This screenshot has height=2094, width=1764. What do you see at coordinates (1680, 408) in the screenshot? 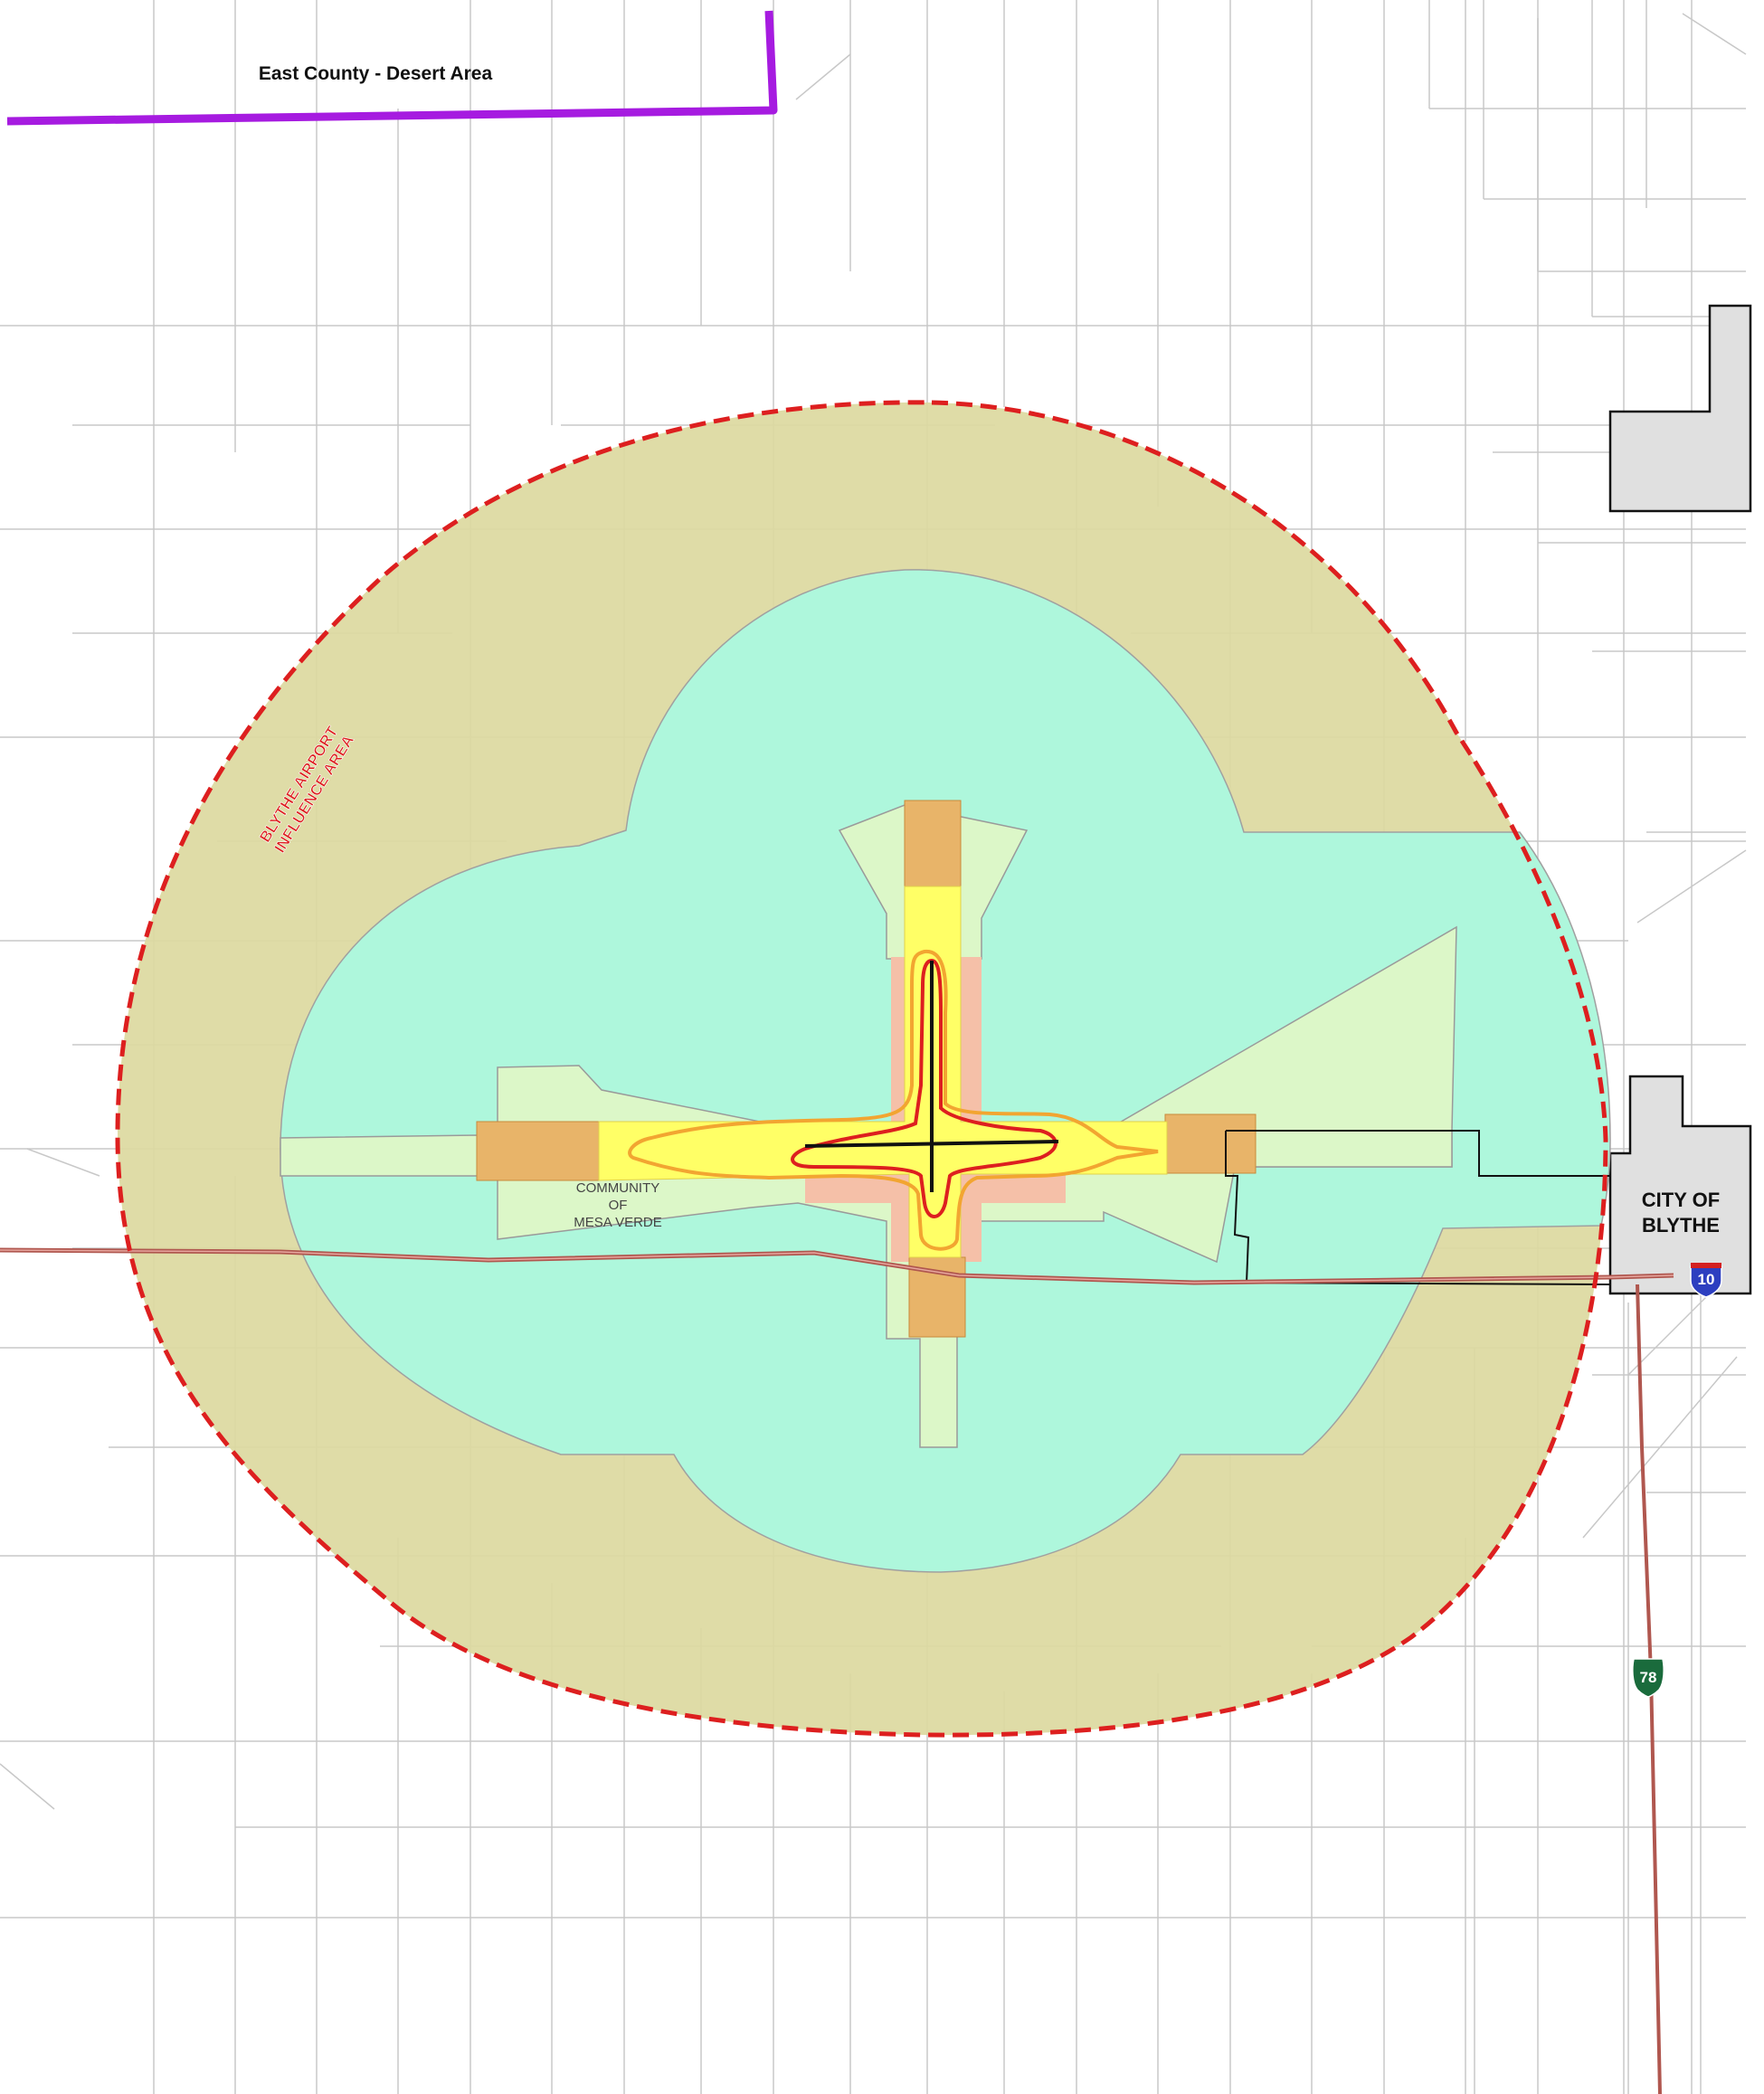
I see `city-parcel-north` at bounding box center [1680, 408].